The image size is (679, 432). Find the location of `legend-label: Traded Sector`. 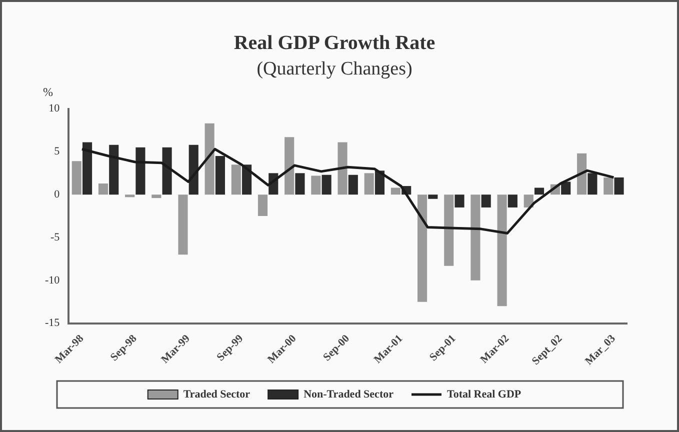

legend-label: Traded Sector is located at coordinates (216, 394).